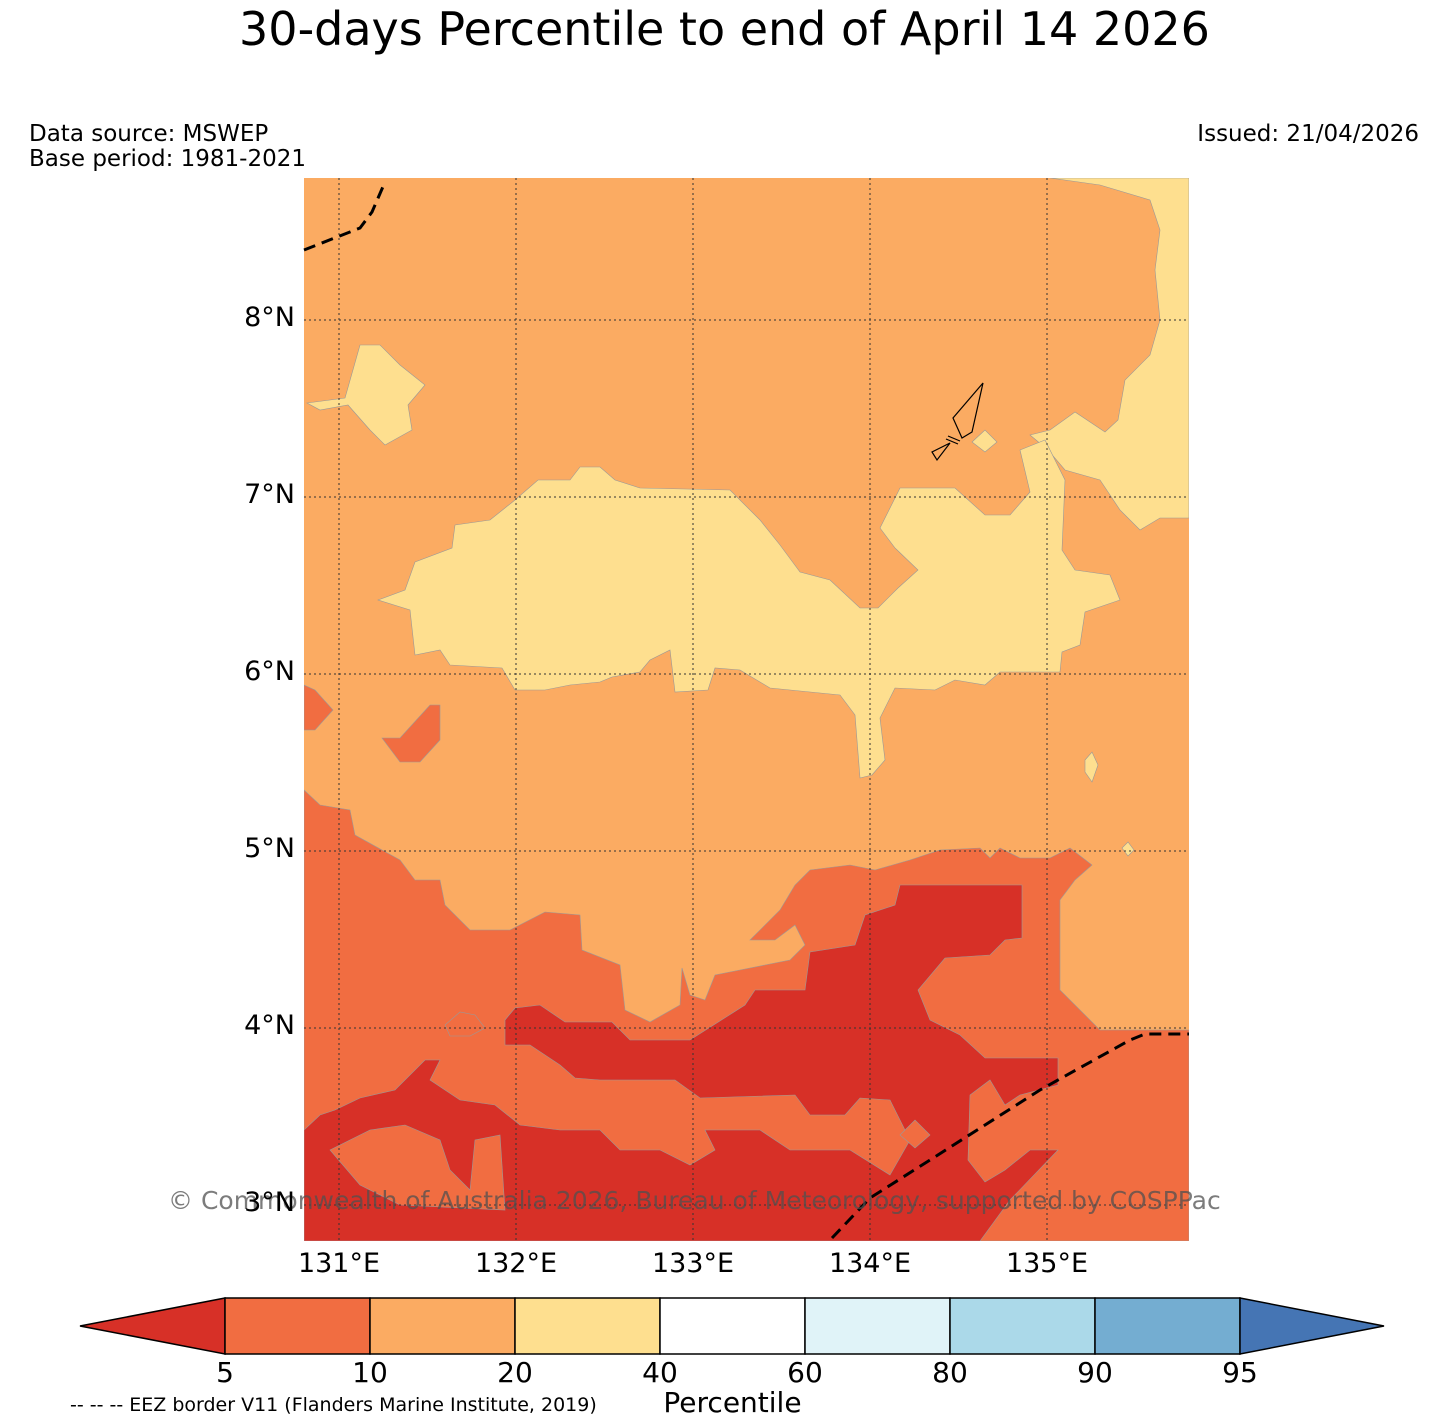 This screenshot has height=1426, width=1449. Describe the element at coordinates (915, 1134) in the screenshot. I see `region-5-10-hole-b` at that location.